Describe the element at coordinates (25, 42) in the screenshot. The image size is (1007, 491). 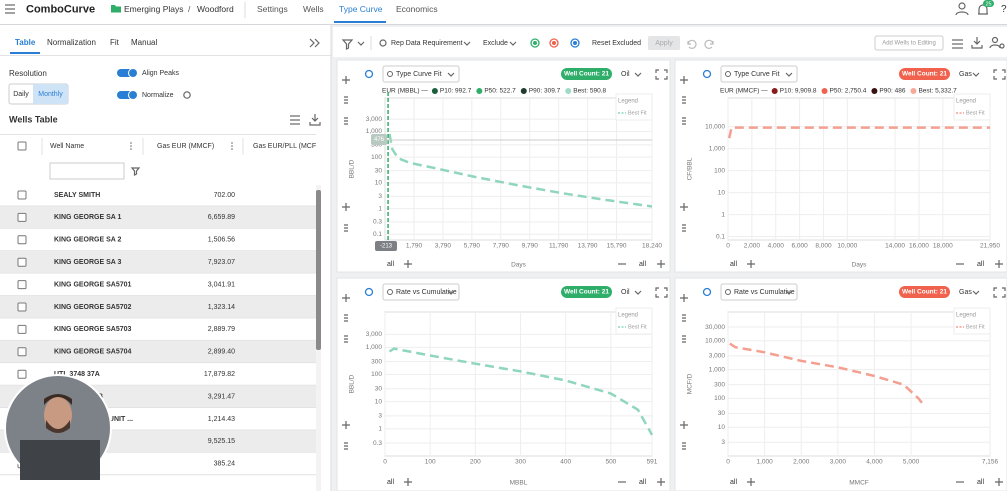
I see `tab-active: Table` at that location.